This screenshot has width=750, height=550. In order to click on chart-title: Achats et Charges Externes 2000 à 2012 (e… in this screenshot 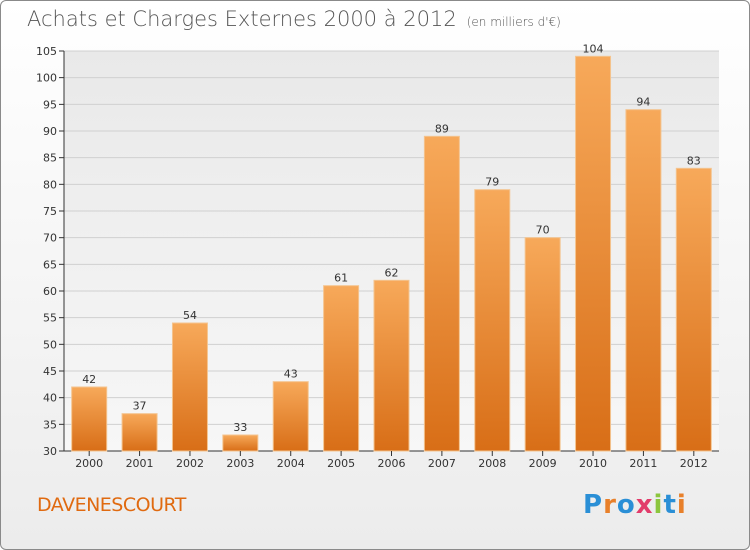, I will do `click(294, 19)`.